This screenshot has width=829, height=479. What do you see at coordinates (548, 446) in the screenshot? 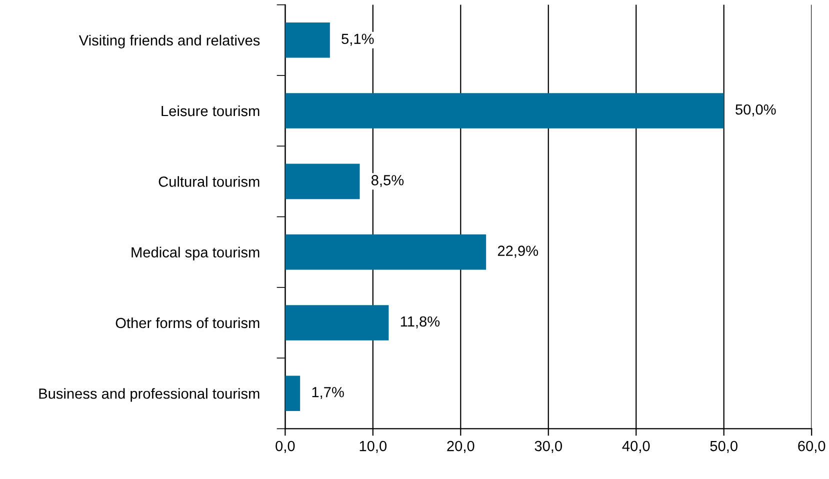
I see `x-tick-label: 30,0` at bounding box center [548, 446].